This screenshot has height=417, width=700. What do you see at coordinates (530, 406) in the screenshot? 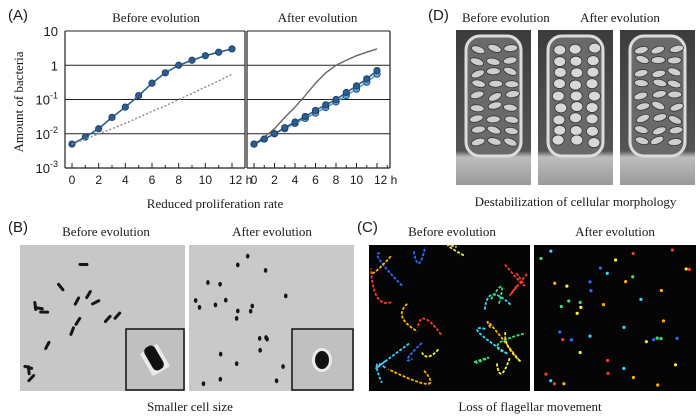
I see `panel-c-caption: Loss of flagellar movement` at bounding box center [530, 406].